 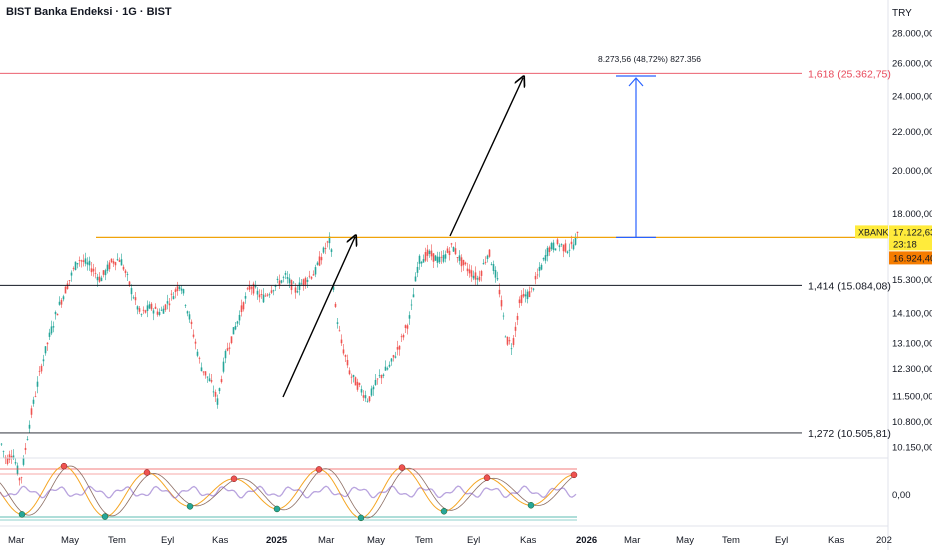 What do you see at coordinates (912, 369) in the screenshot?
I see `y-tick-label: 12.300,00` at bounding box center [912, 369].